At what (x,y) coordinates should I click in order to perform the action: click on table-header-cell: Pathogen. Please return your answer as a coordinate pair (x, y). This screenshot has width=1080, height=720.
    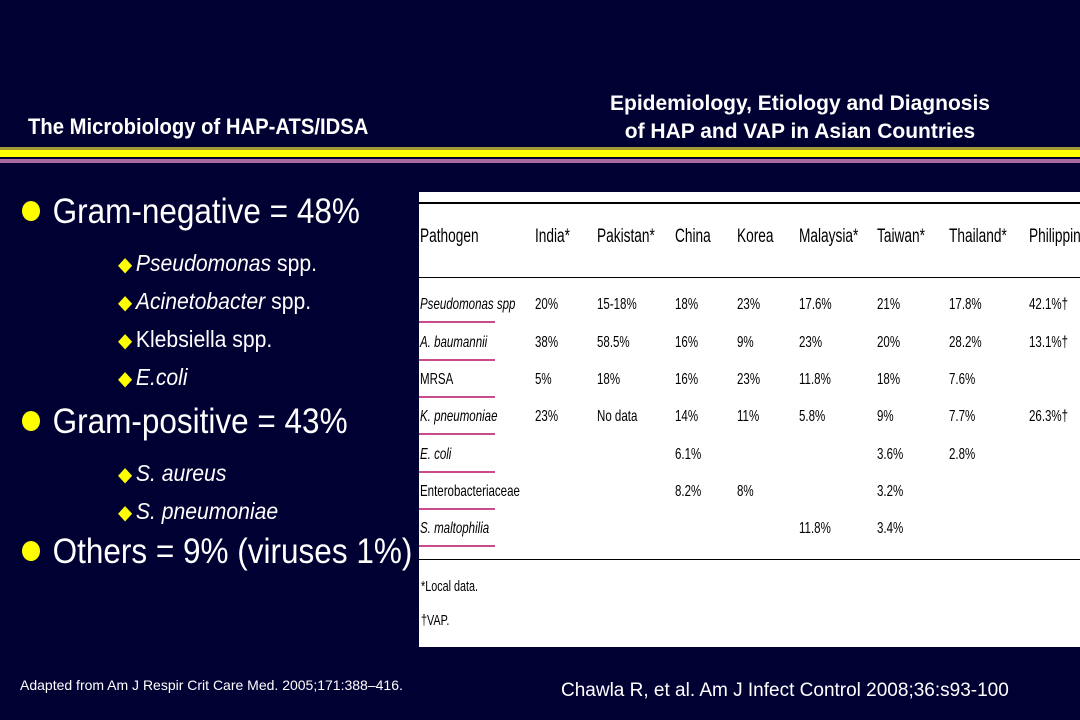
    Looking at the image, I should click on (449, 236).